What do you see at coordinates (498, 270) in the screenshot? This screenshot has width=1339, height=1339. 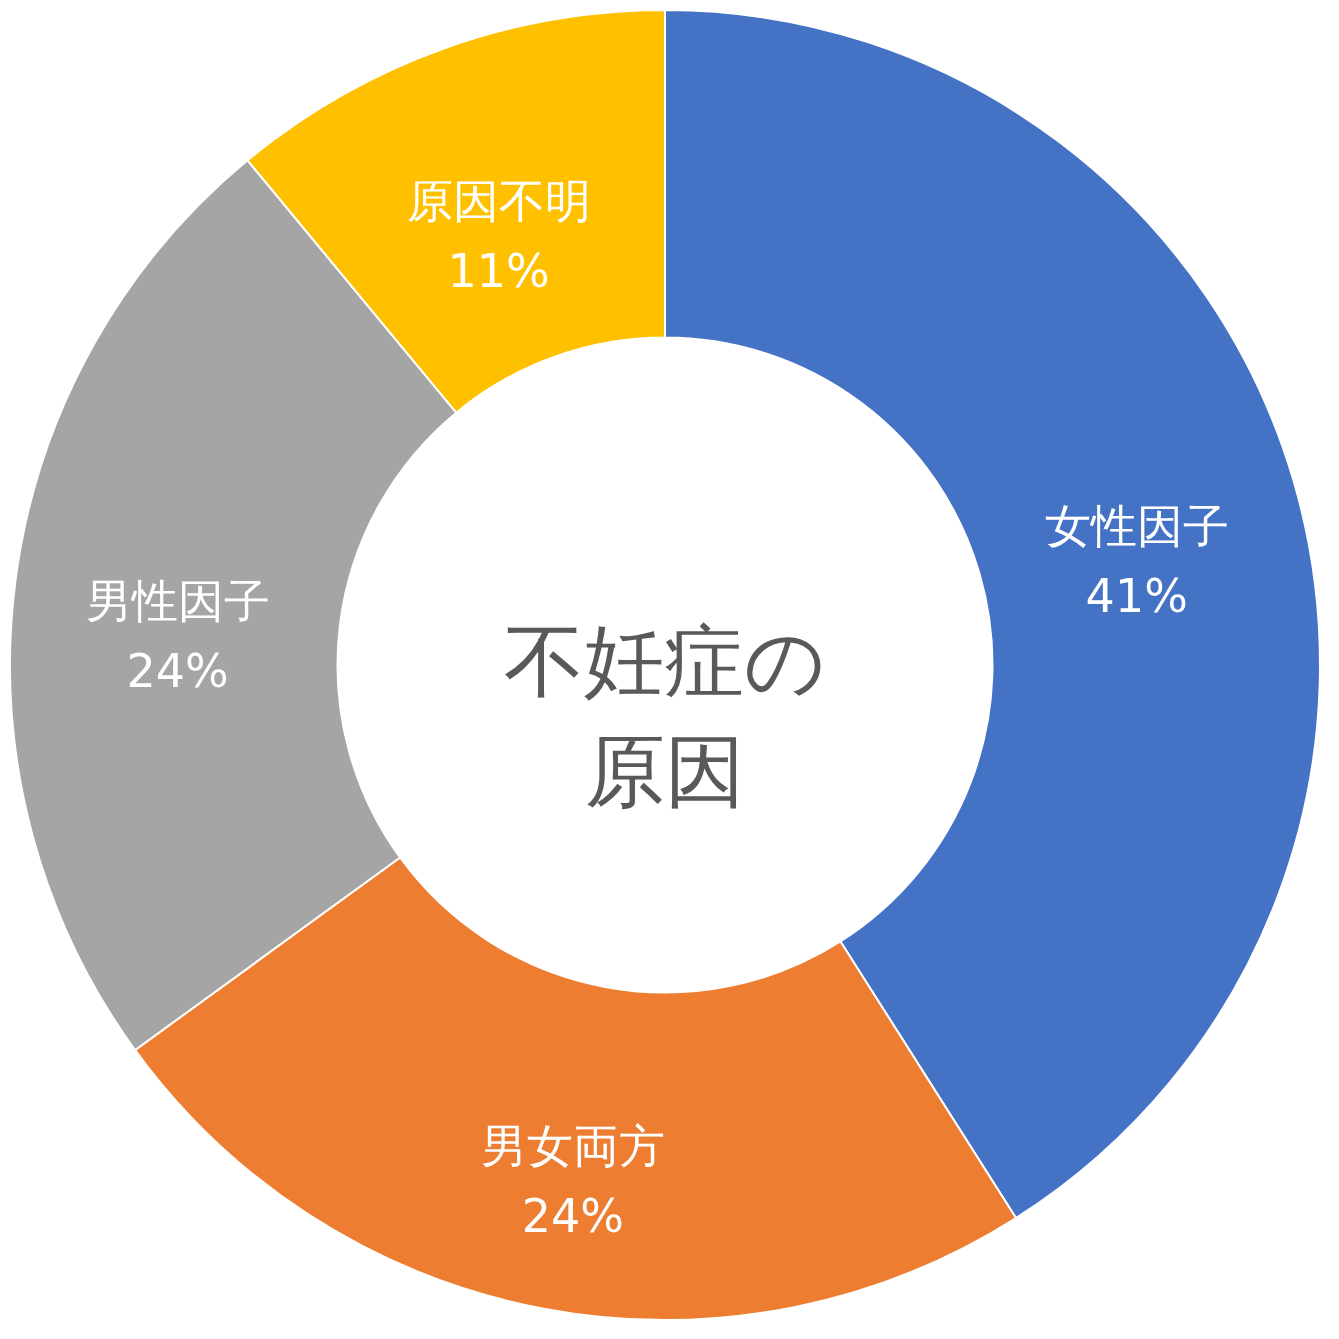 I see `data-label: 11%` at bounding box center [498, 270].